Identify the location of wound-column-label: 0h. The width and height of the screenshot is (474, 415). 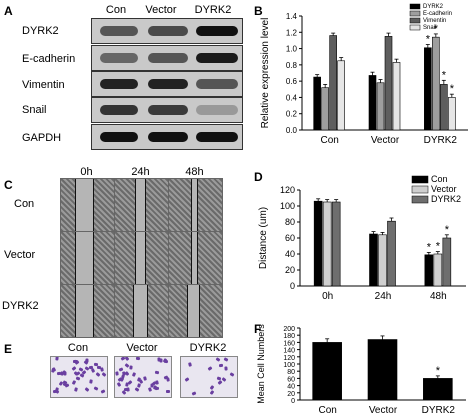
(86, 172).